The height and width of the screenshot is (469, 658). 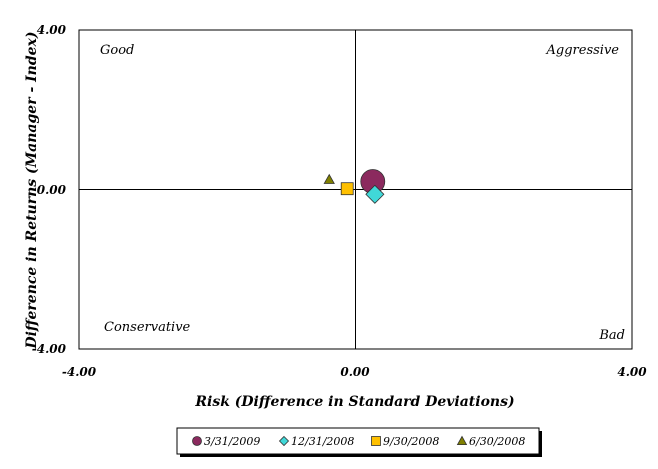 What do you see at coordinates (147, 327) in the screenshot?
I see `quadrant-label-conservative: Conservative` at bounding box center [147, 327].